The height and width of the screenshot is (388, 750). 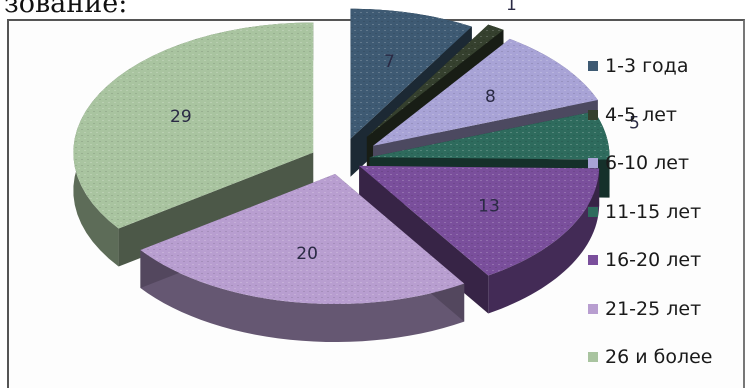 What do you see at coordinates (489, 206) in the screenshot?
I see `slice-data-label-5: 13` at bounding box center [489, 206].